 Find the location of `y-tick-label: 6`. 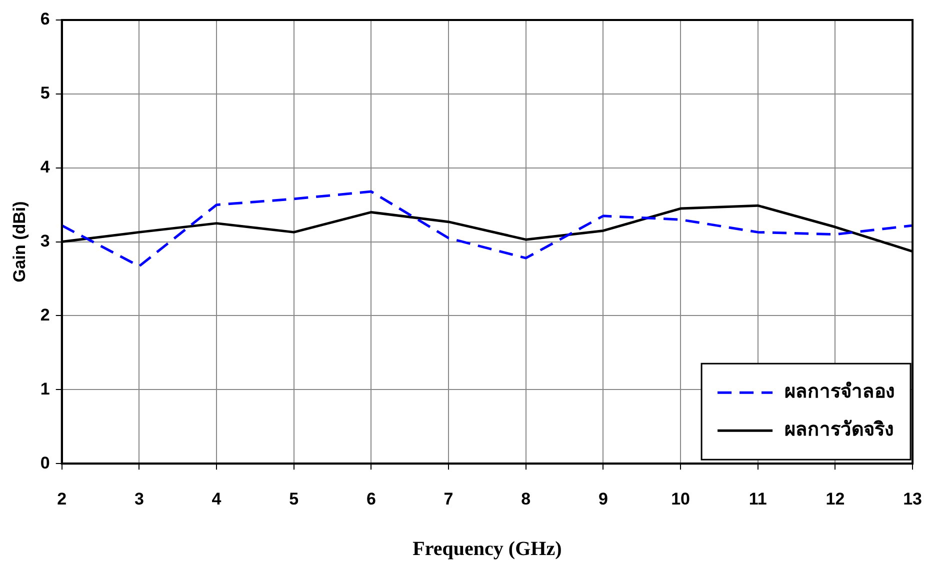

y-tick-label: 6 is located at coordinates (45, 19).